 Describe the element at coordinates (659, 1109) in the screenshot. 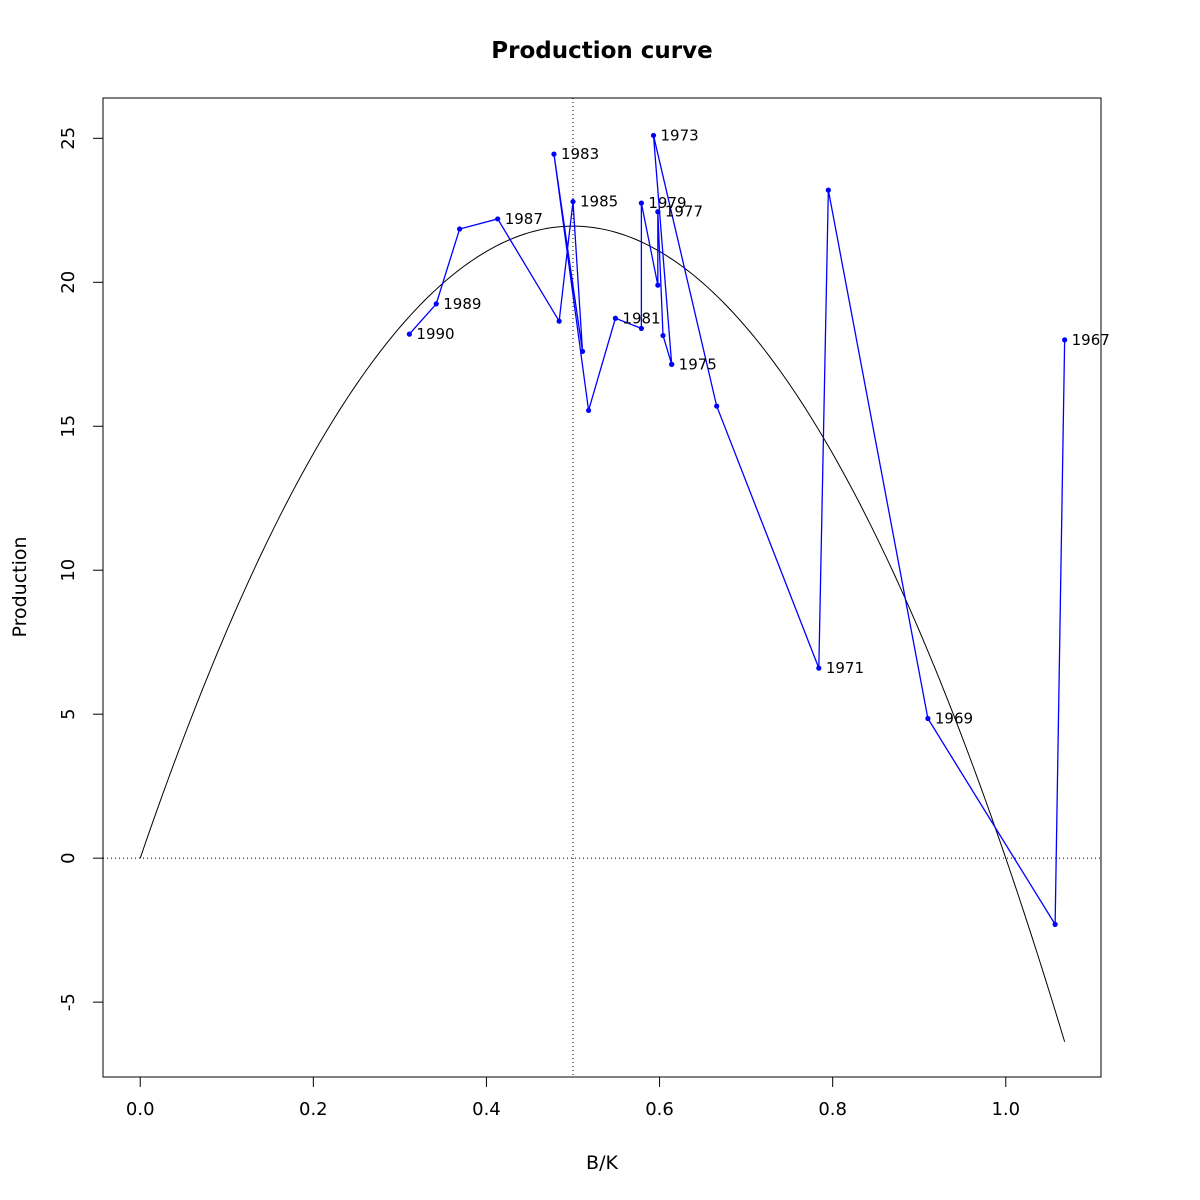

I see `x-tick-label: 0.6` at that location.